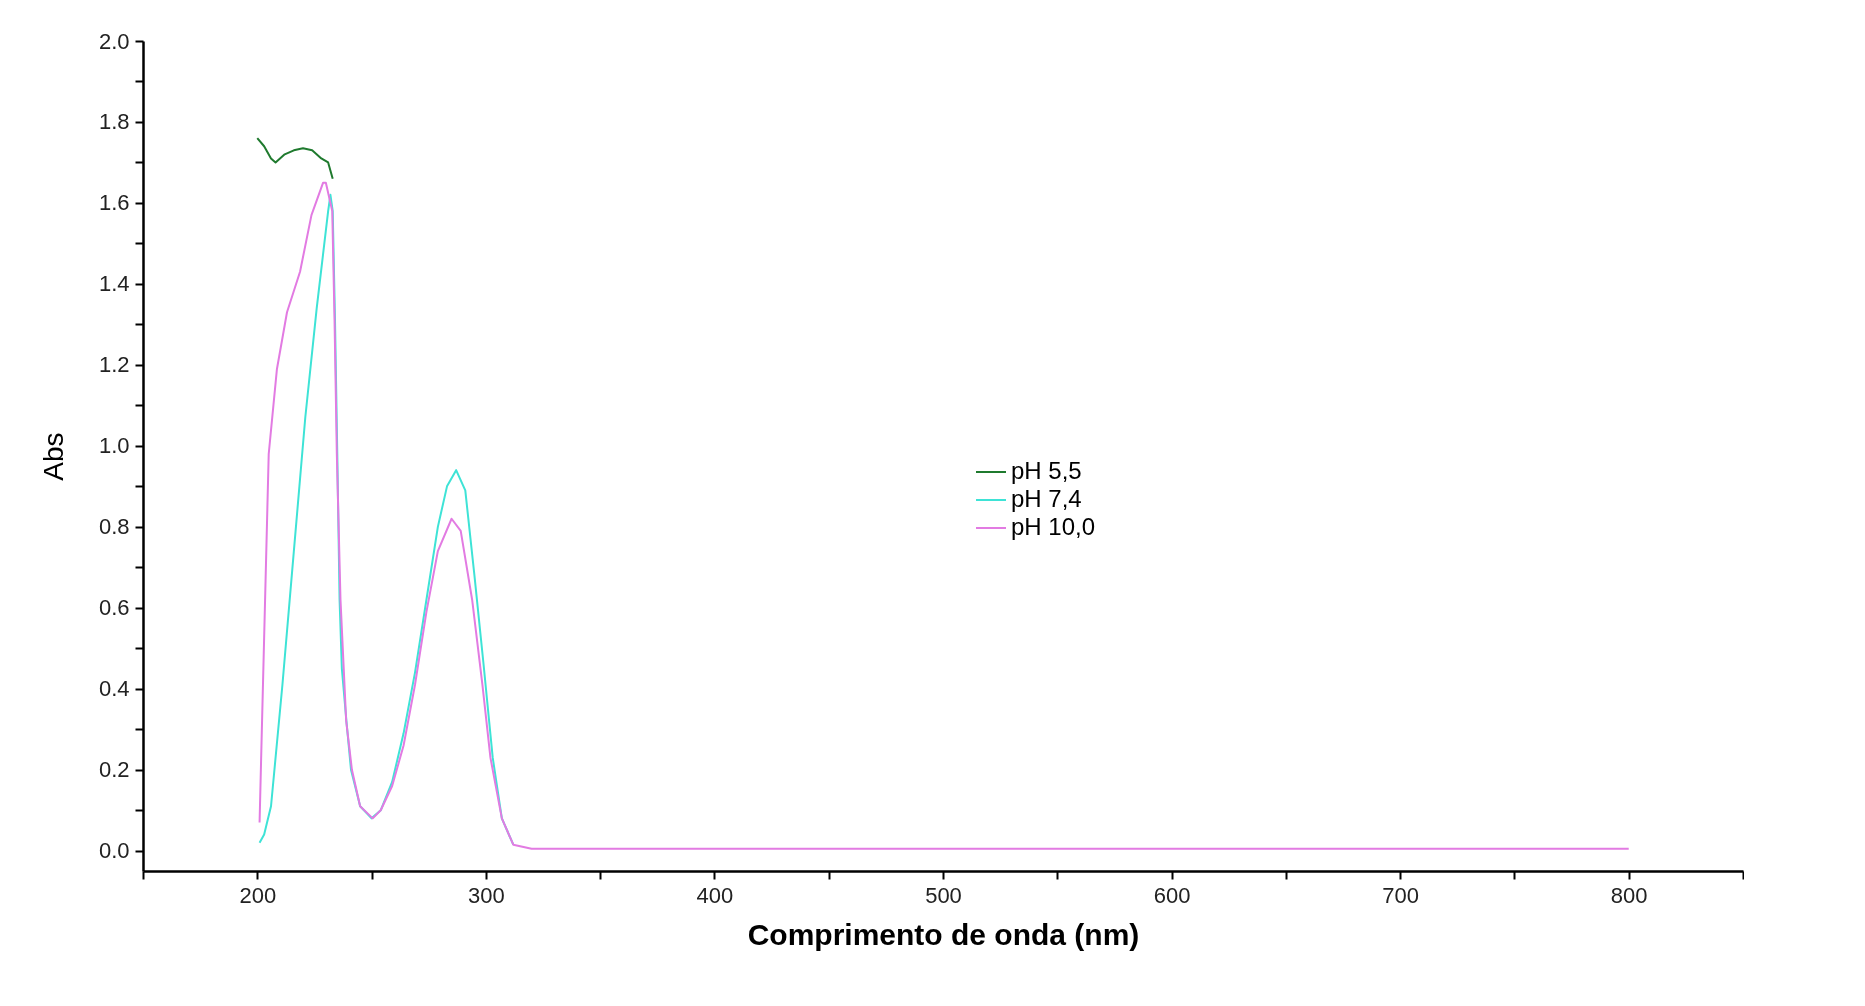 The width and height of the screenshot is (1865, 1006). Describe the element at coordinates (486, 895) in the screenshot. I see `x-tick-label: 300` at that location.